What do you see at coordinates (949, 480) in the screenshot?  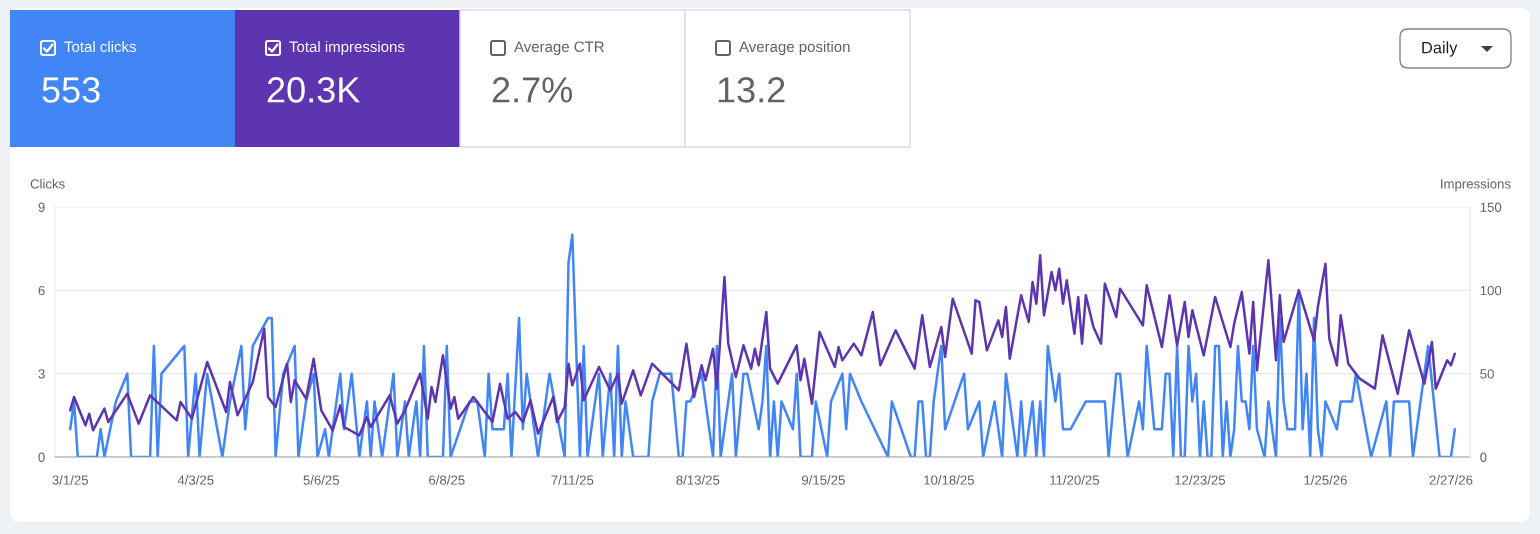 I see `x-tick-label: 10/18/25` at bounding box center [949, 480].